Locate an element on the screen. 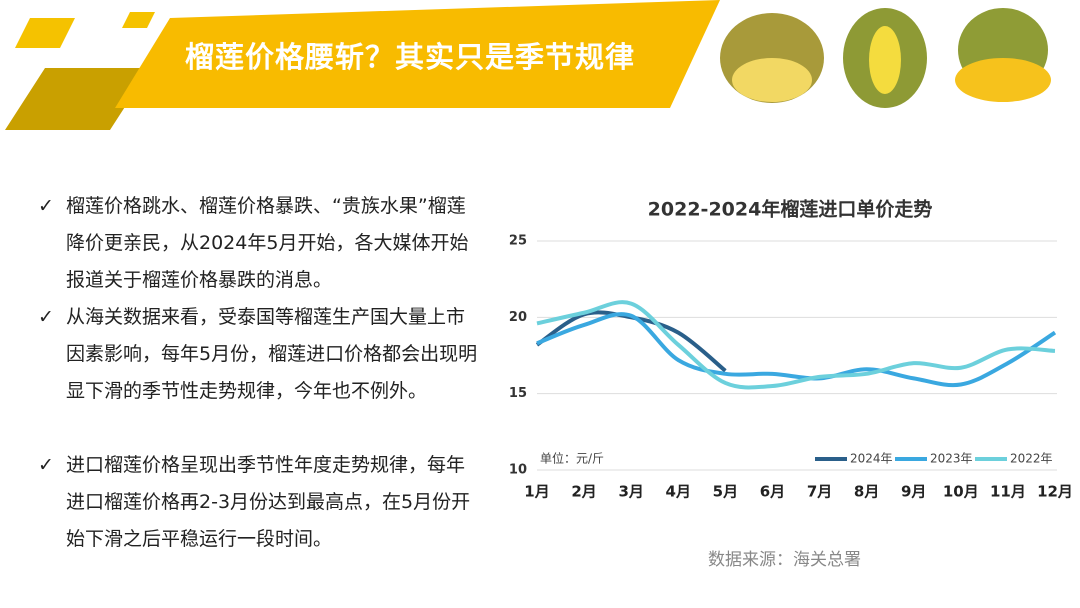  x-tick-label: 2月 is located at coordinates (583, 492).